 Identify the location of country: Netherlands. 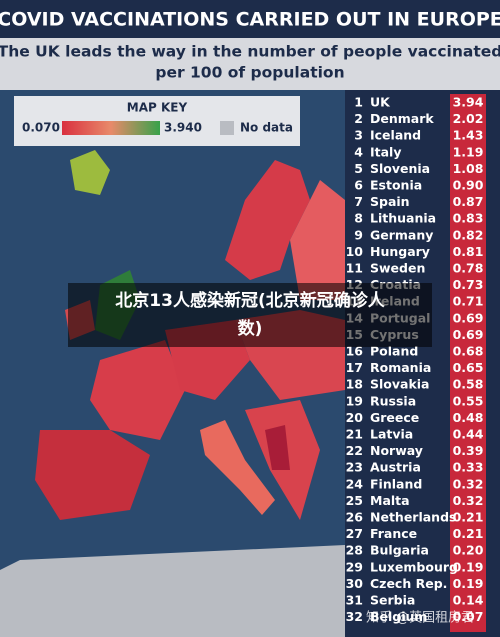
(413, 517).